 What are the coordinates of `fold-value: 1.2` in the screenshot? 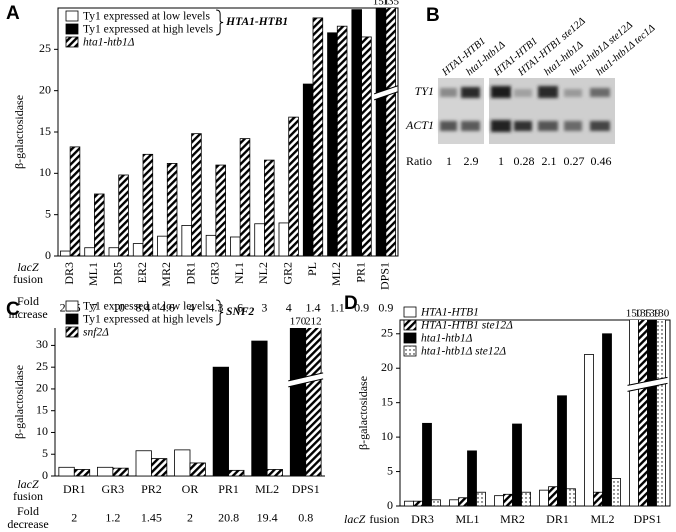 It's located at (112, 517).